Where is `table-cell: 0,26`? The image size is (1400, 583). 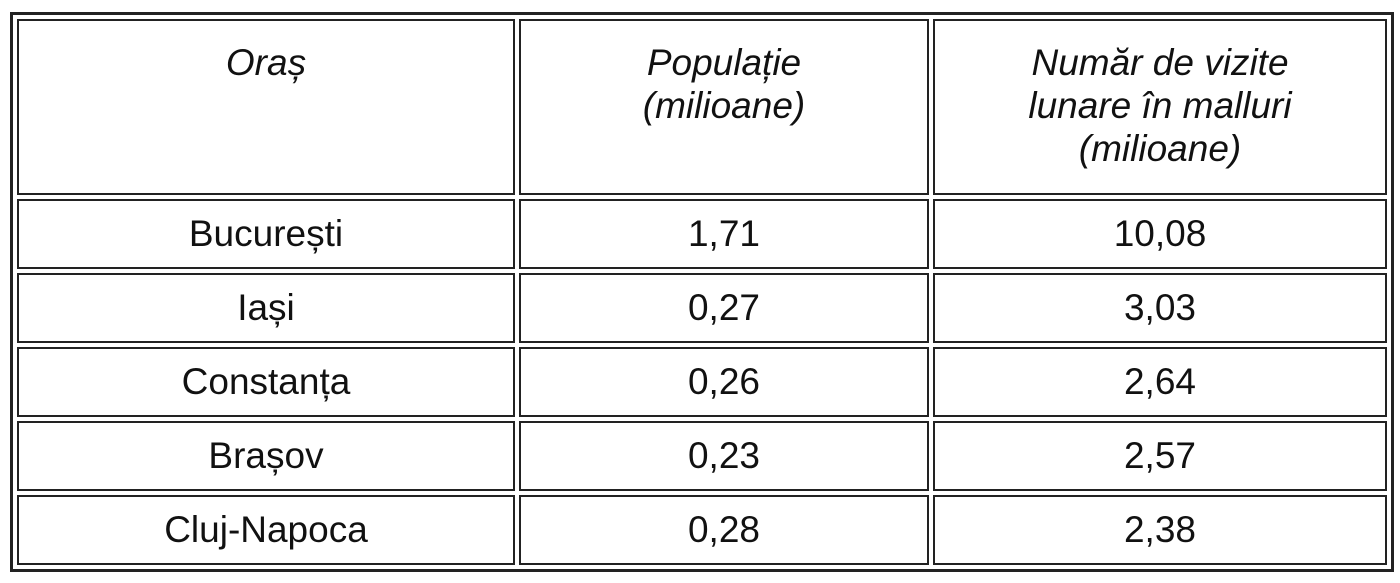
table-cell: 0,26 is located at coordinates (724, 382).